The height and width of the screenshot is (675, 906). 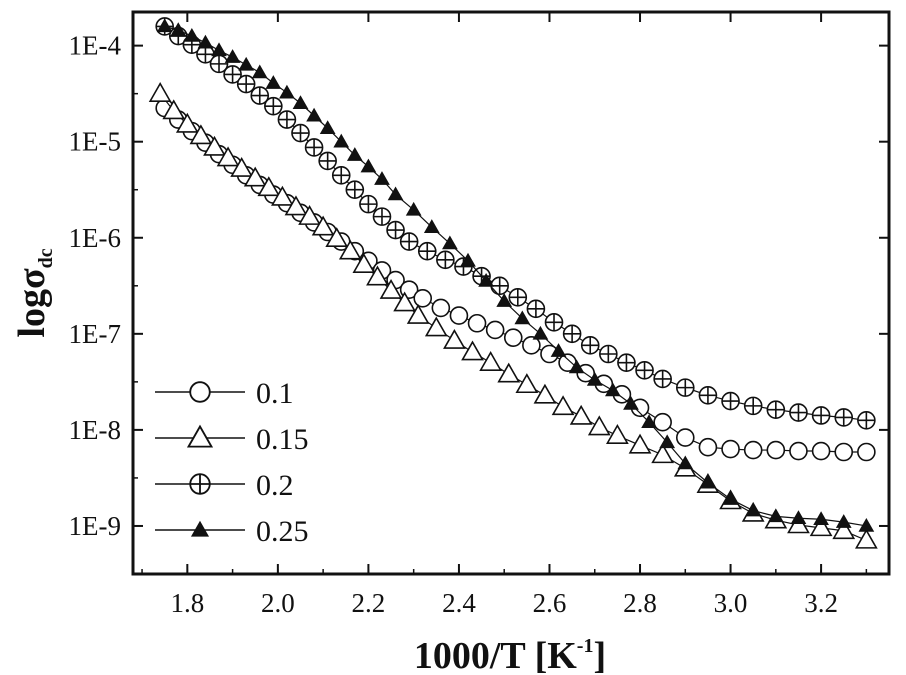 I want to click on y-tick-label: 1E-6, so click(x=95, y=238).